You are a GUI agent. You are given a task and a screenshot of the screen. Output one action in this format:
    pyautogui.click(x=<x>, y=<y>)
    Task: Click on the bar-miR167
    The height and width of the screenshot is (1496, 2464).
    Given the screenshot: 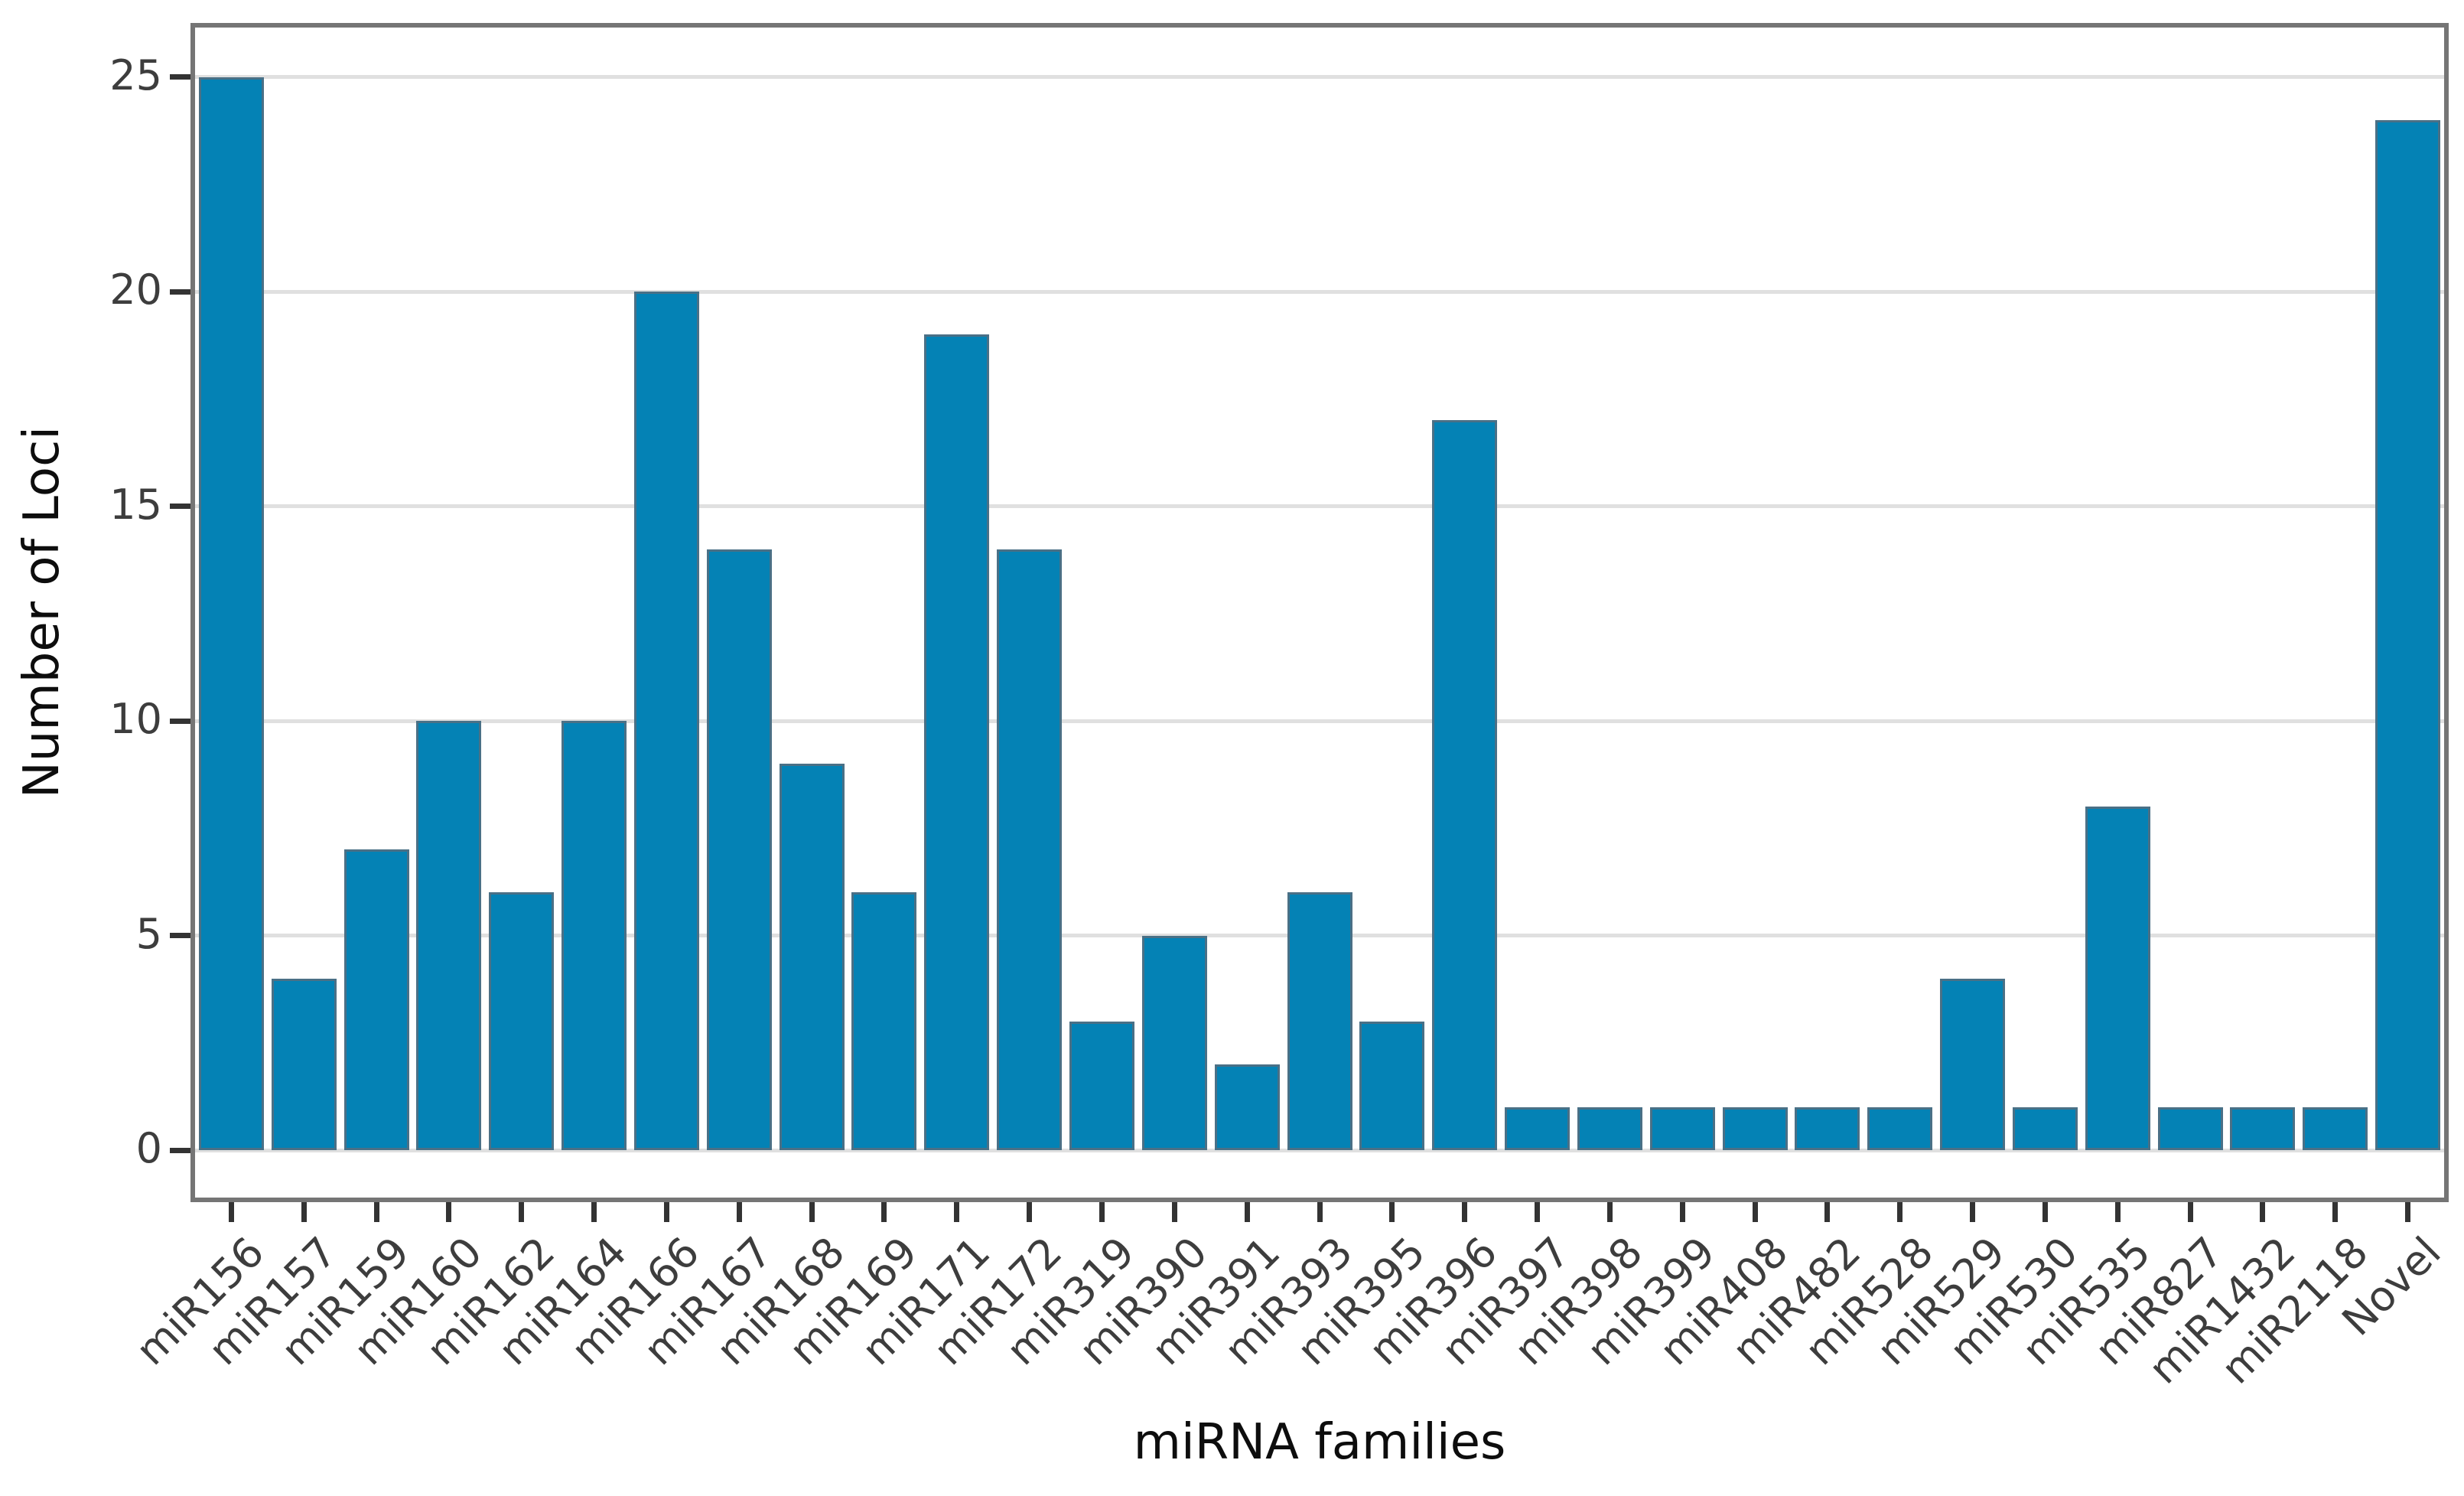 What is the action you would take?
    pyautogui.click(x=739, y=850)
    